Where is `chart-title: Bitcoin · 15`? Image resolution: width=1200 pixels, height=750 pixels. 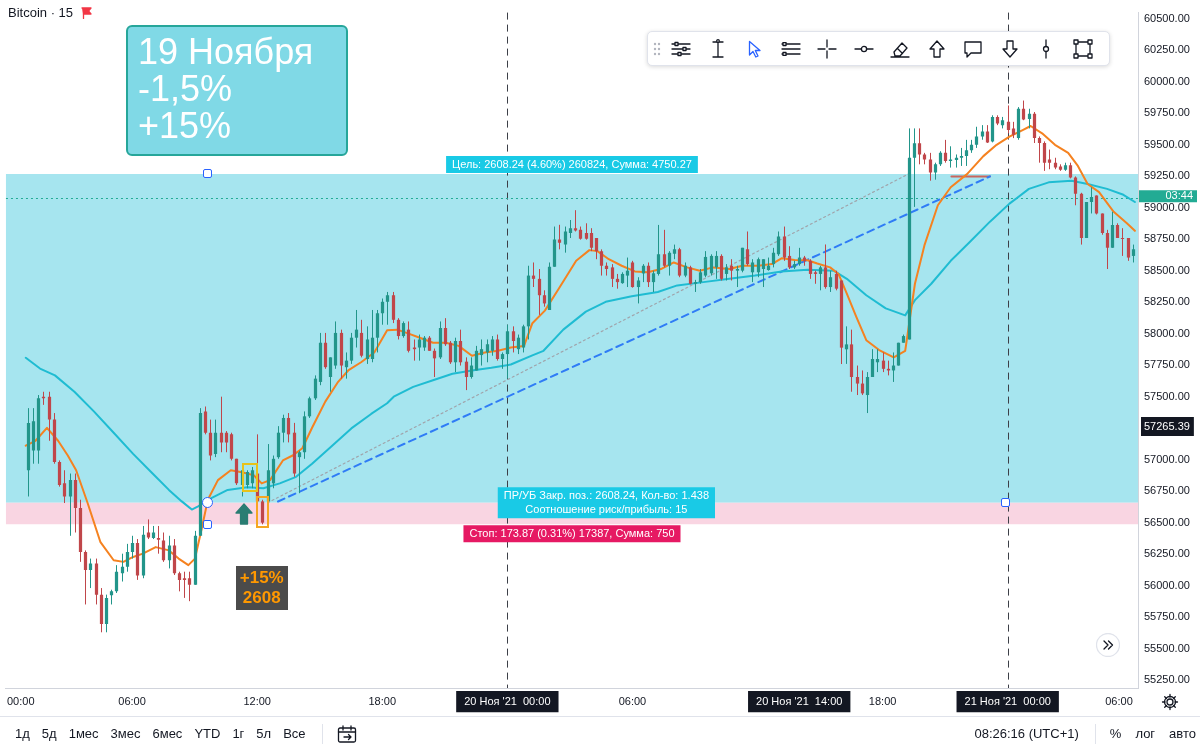
chart-title: Bitcoin · 15 is located at coordinates (41, 12).